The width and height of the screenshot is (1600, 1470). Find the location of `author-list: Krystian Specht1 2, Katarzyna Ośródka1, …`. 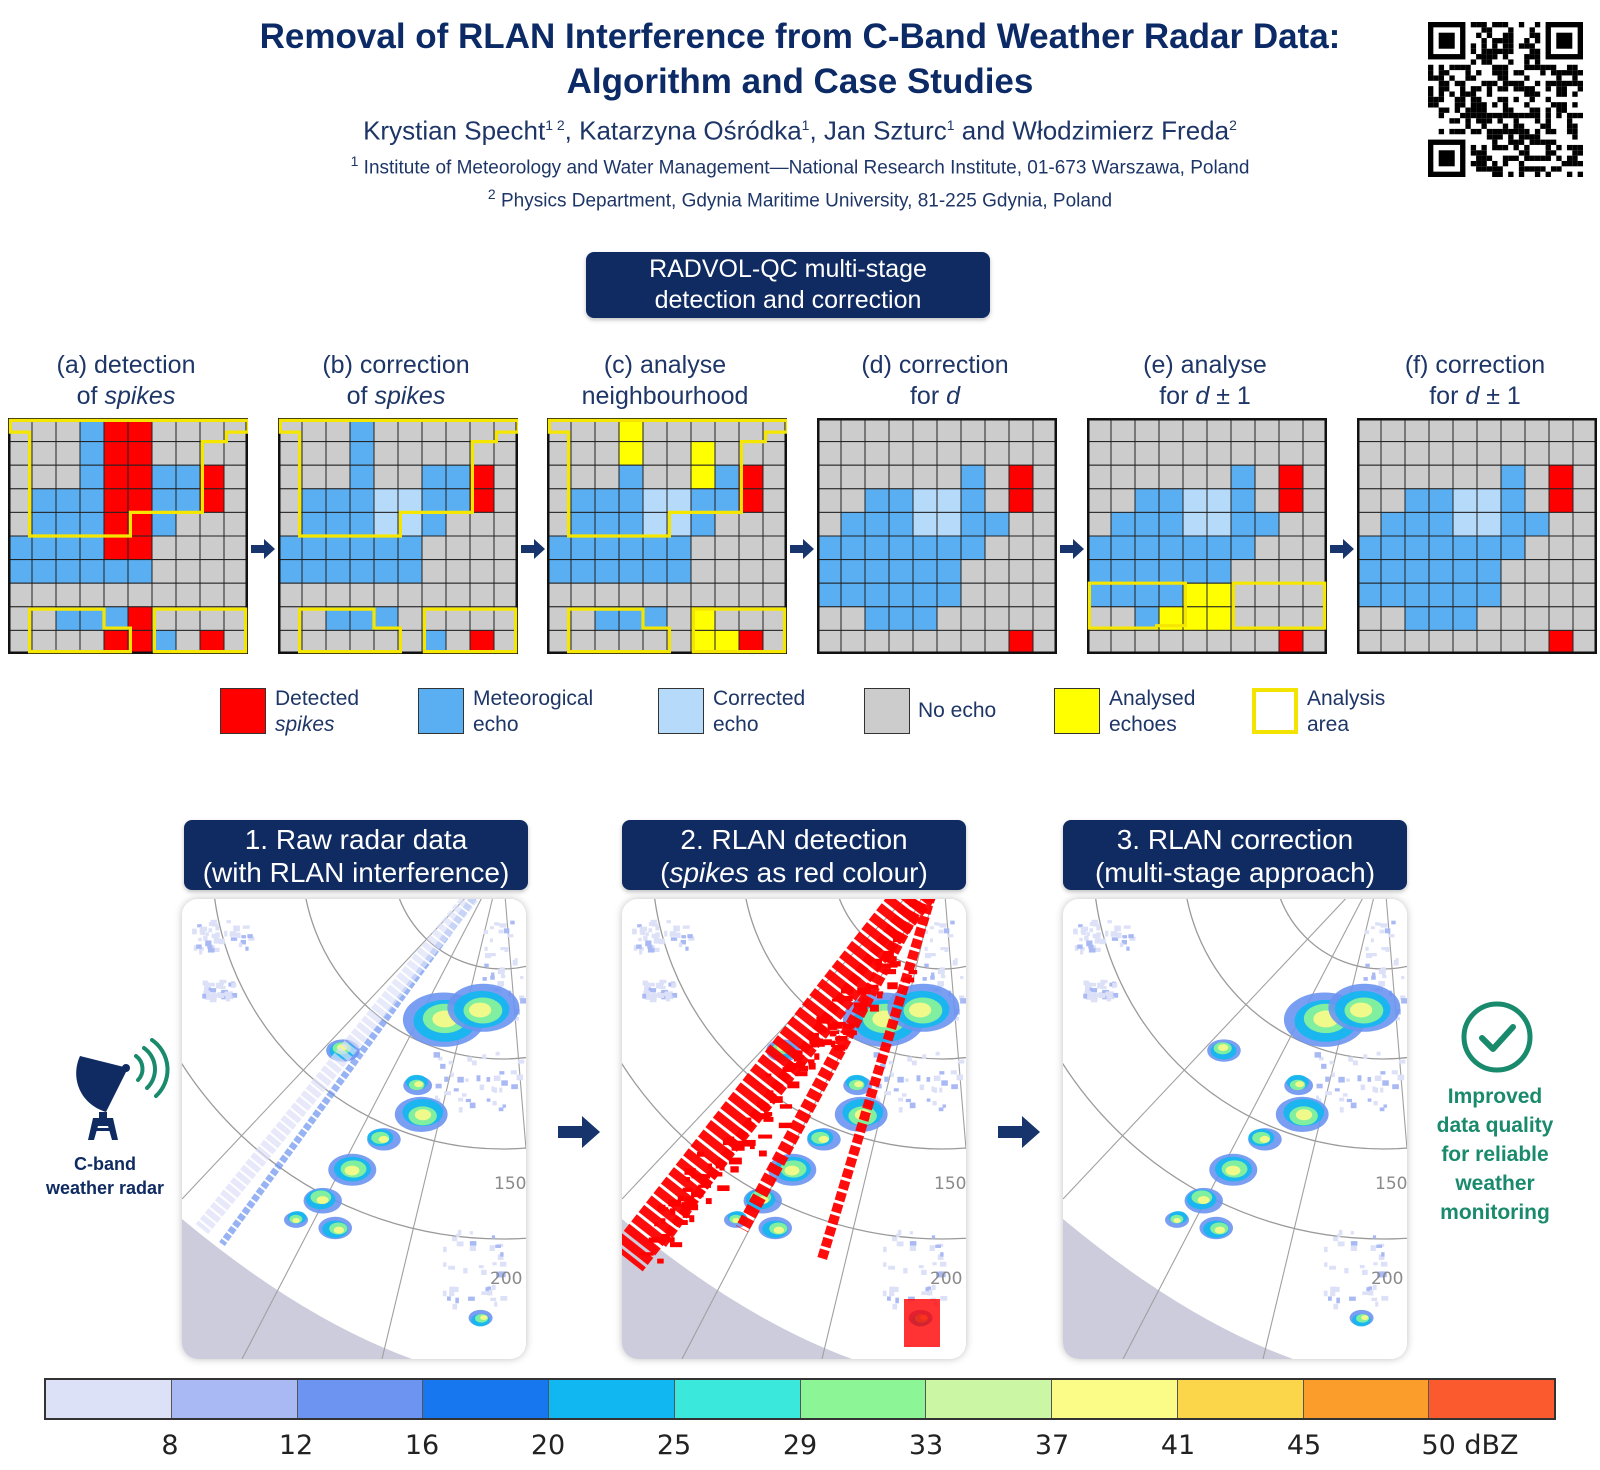

author-list: Krystian Specht1 2, Katarzyna Ośródka1, … is located at coordinates (800, 128).